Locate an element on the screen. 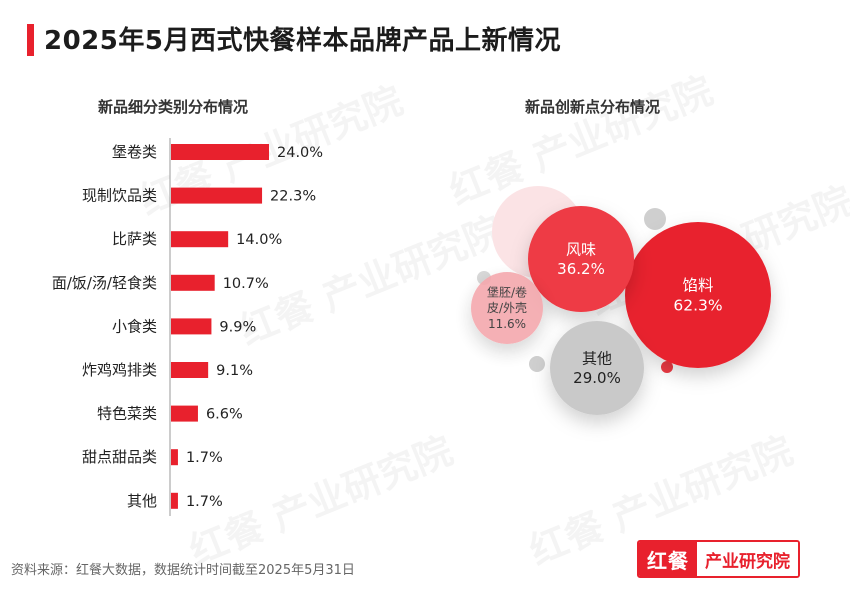 Image resolution: width=850 pixels, height=592 pixels. bubble-label: 皮/外壳 is located at coordinates (507, 308).